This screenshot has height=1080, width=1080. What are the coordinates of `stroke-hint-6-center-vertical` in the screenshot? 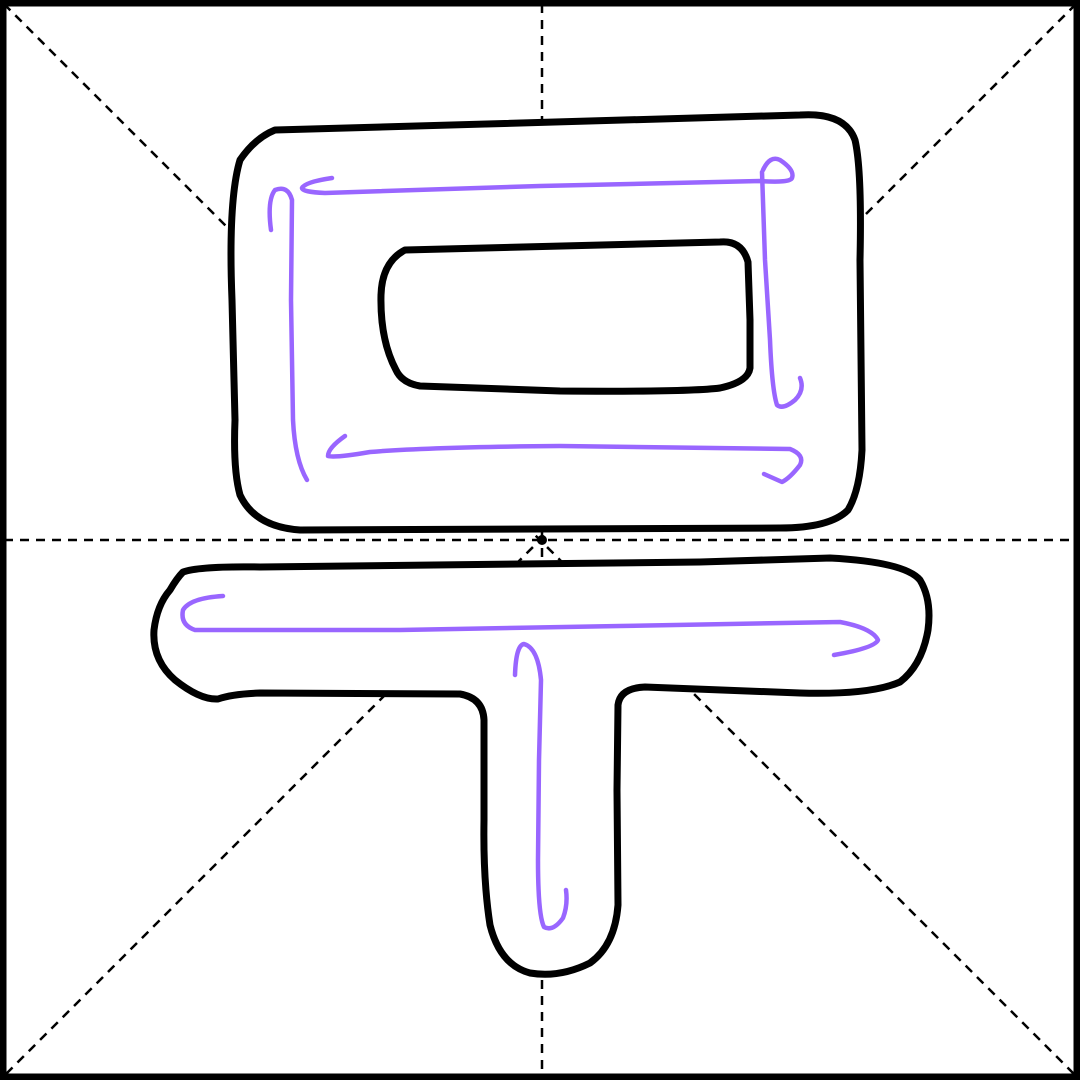 It's located at (540, 786).